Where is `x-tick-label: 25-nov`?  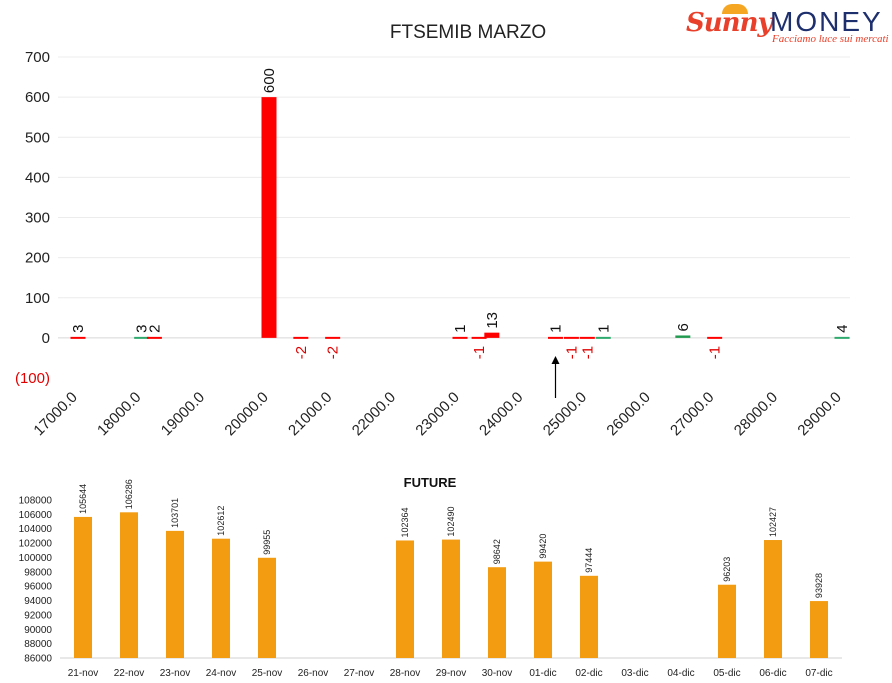 x-tick-label: 25-nov is located at coordinates (267, 673).